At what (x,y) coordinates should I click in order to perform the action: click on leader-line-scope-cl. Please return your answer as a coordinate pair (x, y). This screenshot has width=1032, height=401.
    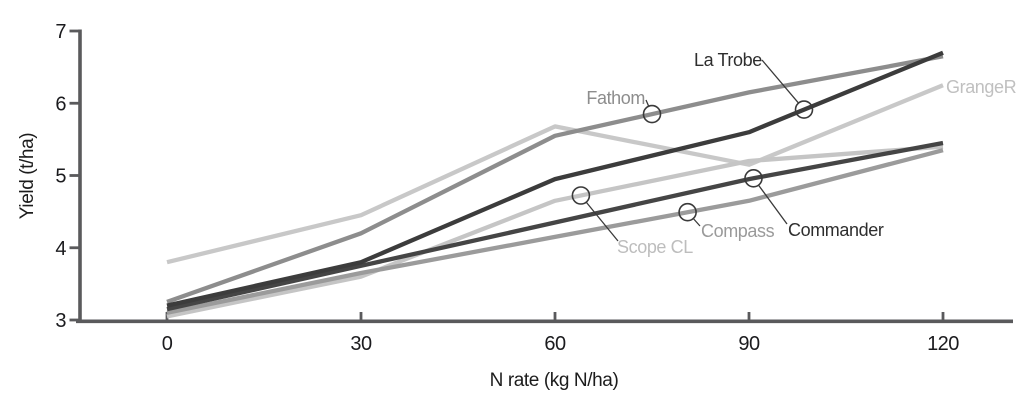
    Looking at the image, I should click on (602, 221).